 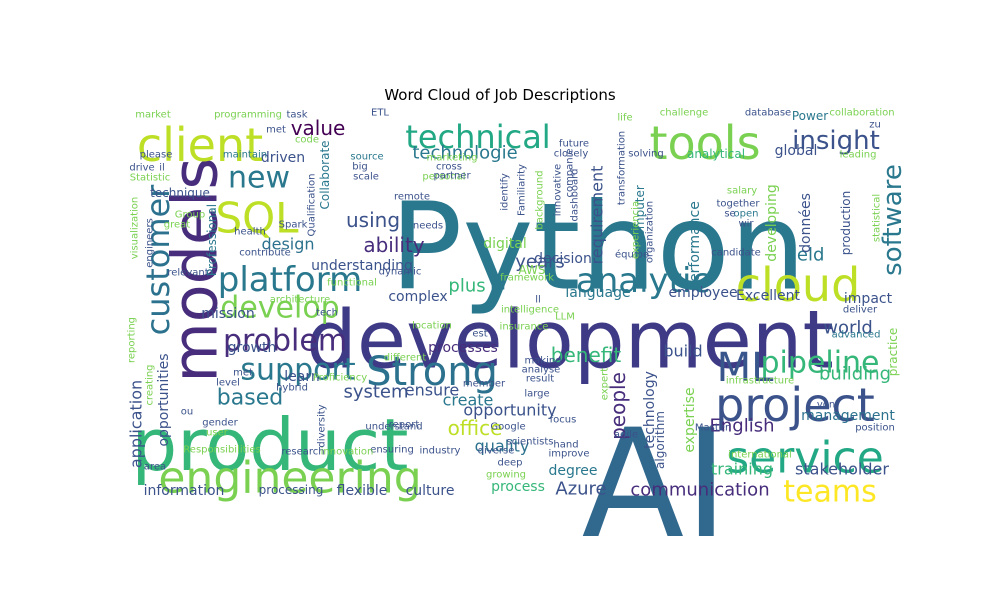 I want to click on word-product: product, so click(x=270, y=445).